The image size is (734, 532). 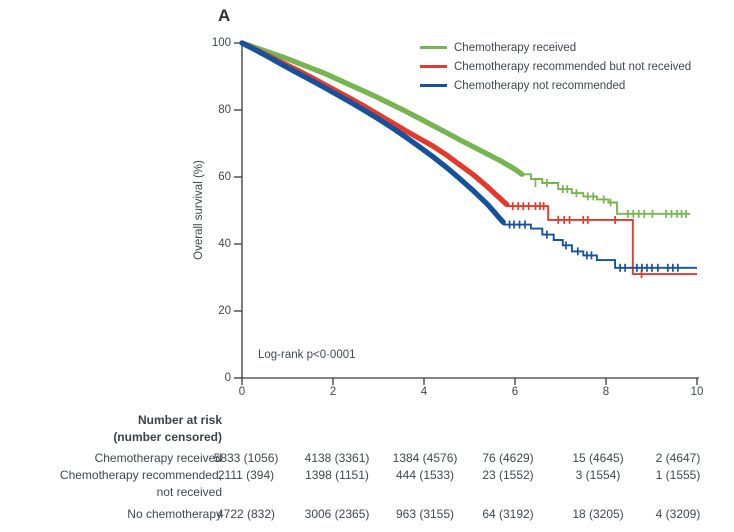 I want to click on risk-table-header-line2: (number censored), so click(x=167, y=437).